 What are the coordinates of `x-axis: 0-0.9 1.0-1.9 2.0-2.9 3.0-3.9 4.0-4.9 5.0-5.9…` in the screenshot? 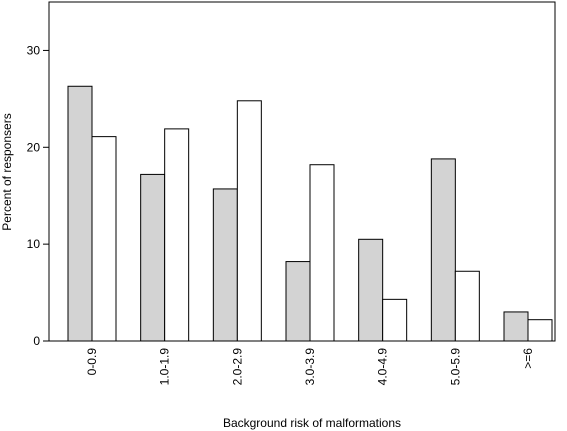 It's located at (310, 367).